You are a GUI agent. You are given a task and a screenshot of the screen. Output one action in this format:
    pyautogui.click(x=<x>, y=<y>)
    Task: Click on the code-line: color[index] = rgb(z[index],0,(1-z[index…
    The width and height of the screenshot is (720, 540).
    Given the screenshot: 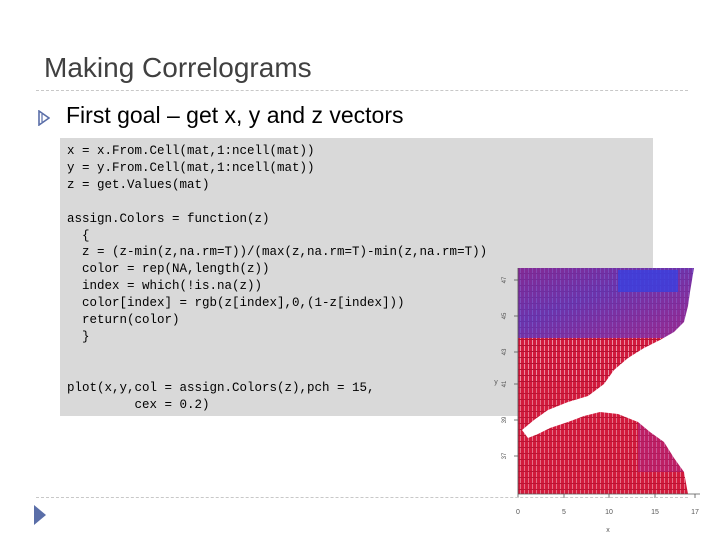 What is the action you would take?
    pyautogui.click(x=236, y=303)
    